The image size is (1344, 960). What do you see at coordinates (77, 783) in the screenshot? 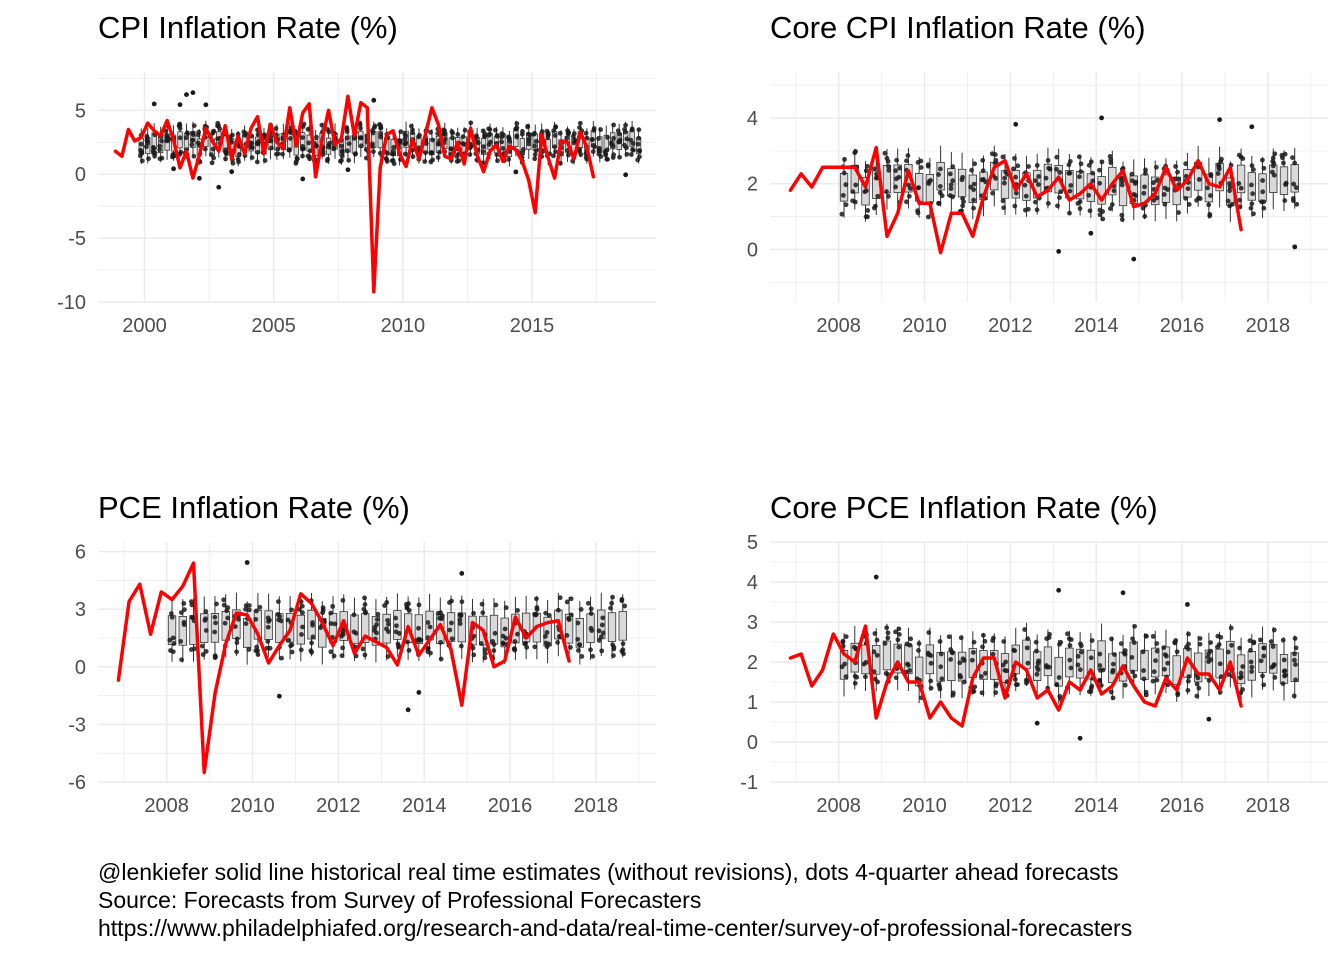
I see `y-tick-label: -6` at bounding box center [77, 783].